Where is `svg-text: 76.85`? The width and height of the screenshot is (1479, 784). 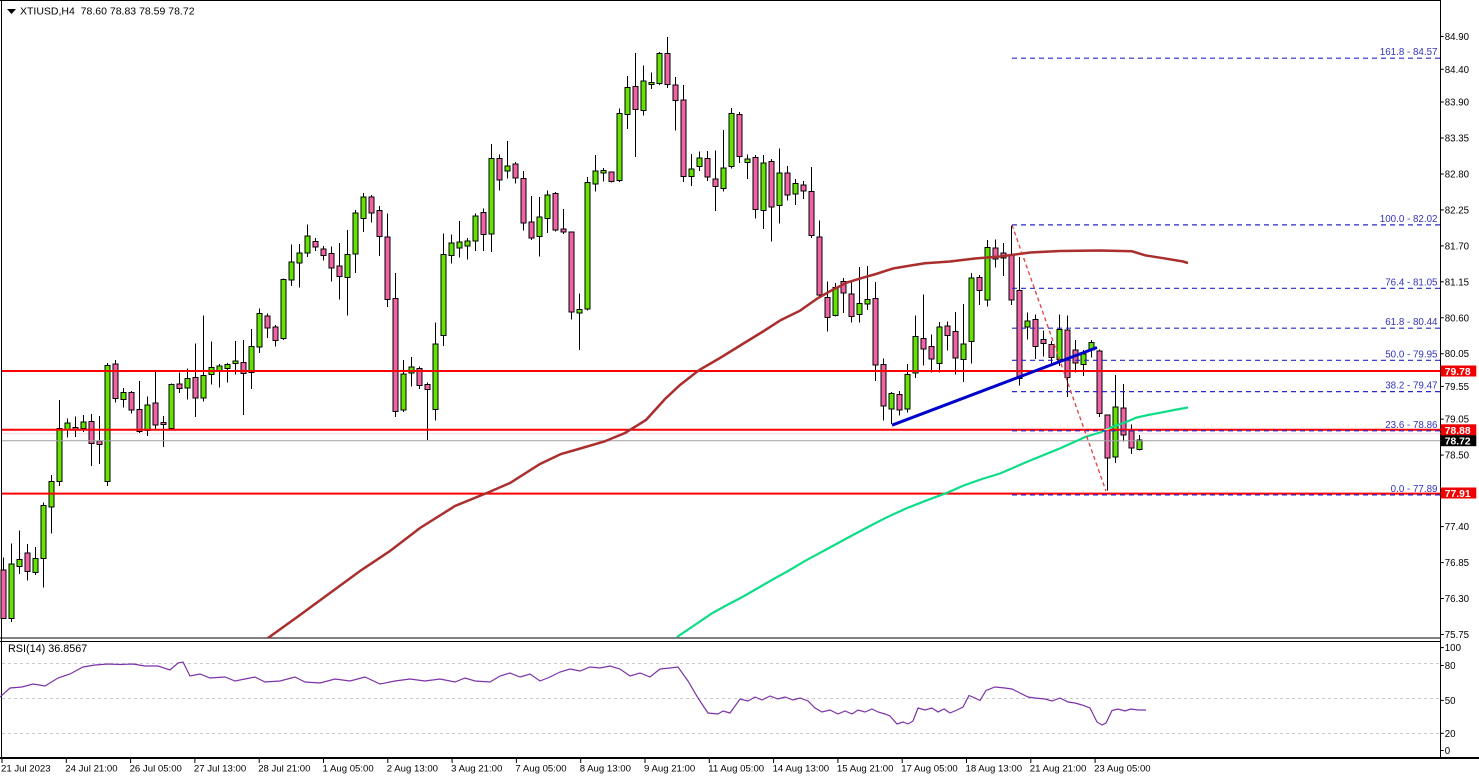 svg-text: 76.85 is located at coordinates (1457, 563).